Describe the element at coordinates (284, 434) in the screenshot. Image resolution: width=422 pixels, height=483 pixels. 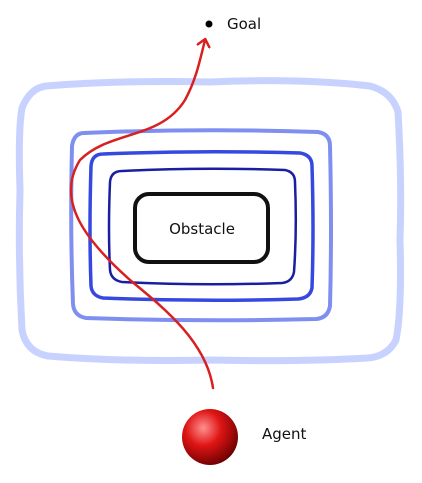
I see `agent-label: Agent` at that location.